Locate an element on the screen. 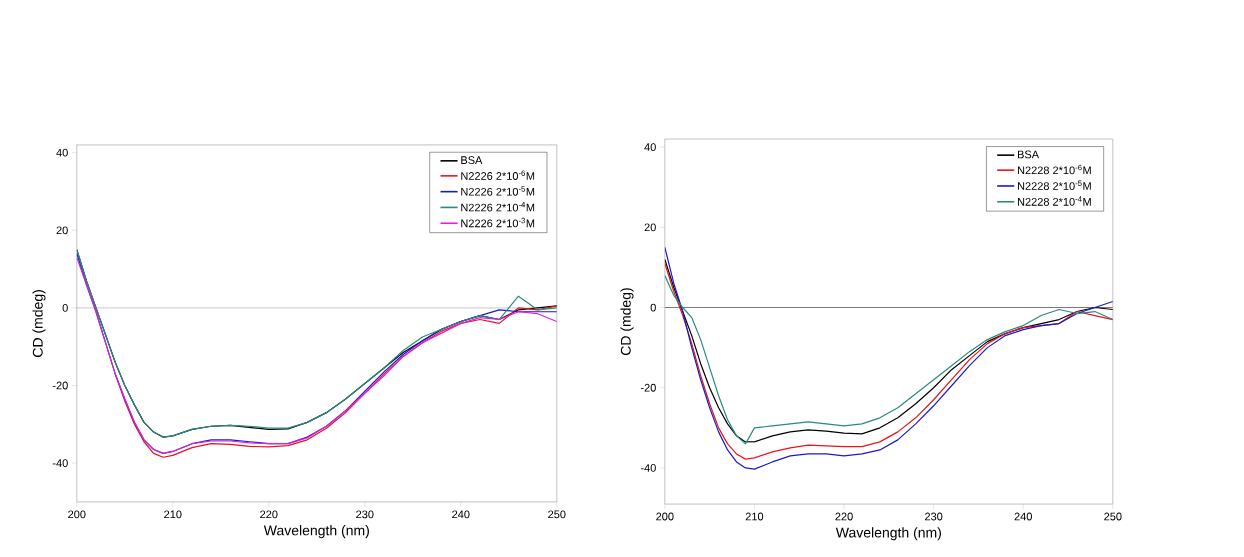 This screenshot has height=557, width=1244. legend-label: N2226 2*10$^{-6}$M is located at coordinates (498, 175).